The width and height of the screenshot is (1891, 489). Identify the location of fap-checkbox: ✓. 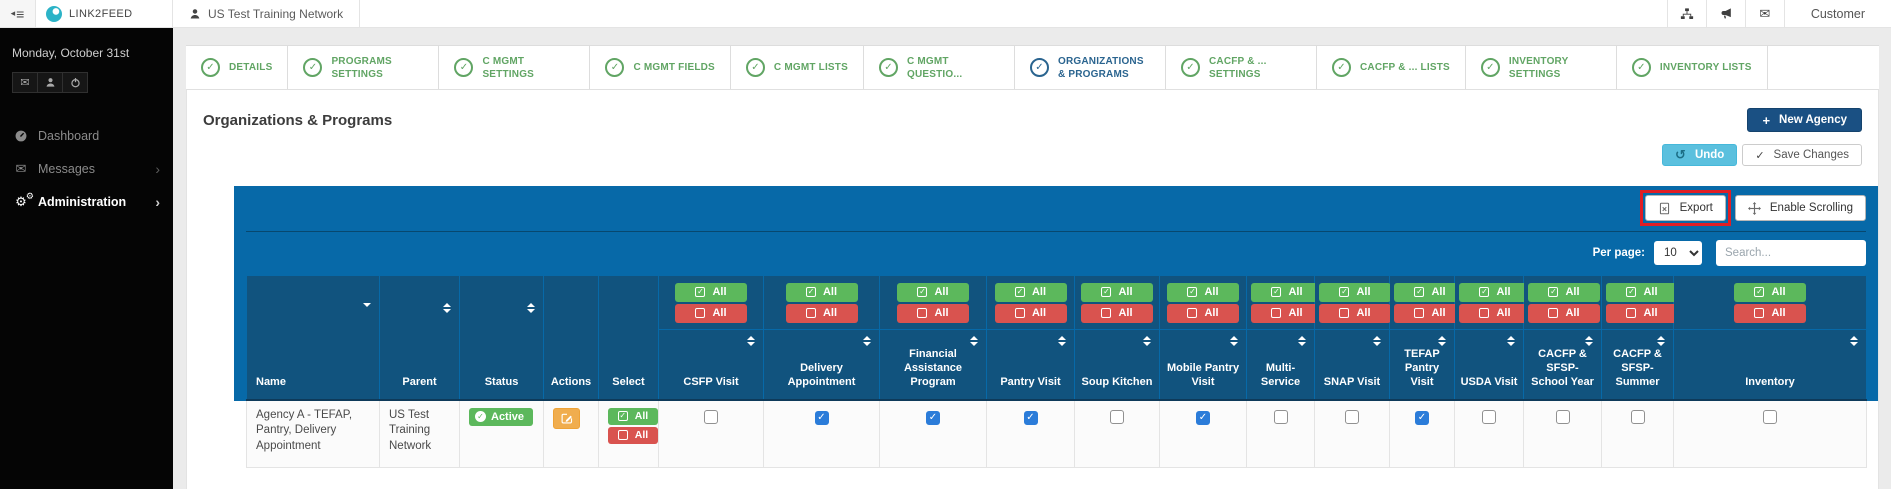
(933, 417).